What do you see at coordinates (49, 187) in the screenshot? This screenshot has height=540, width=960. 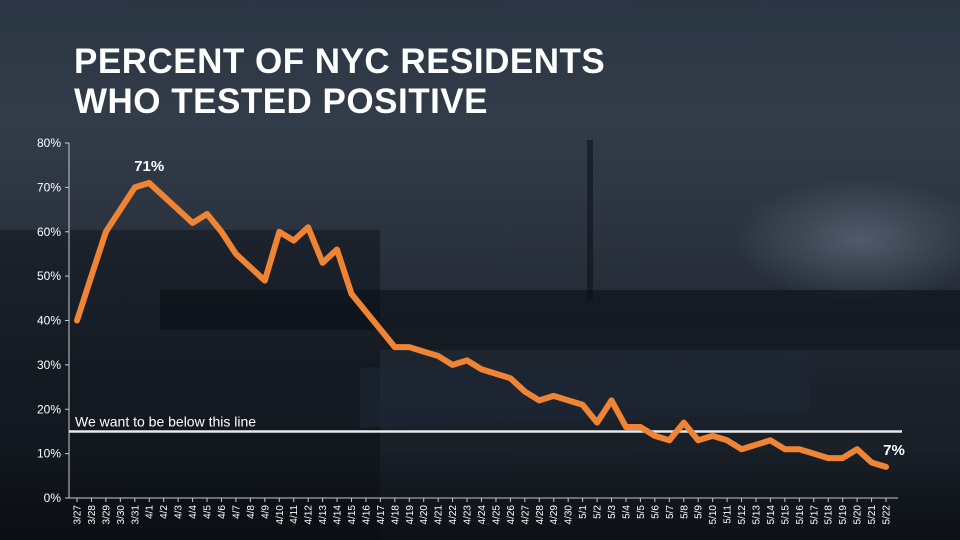 I see `y-tick-label: 70%` at bounding box center [49, 187].